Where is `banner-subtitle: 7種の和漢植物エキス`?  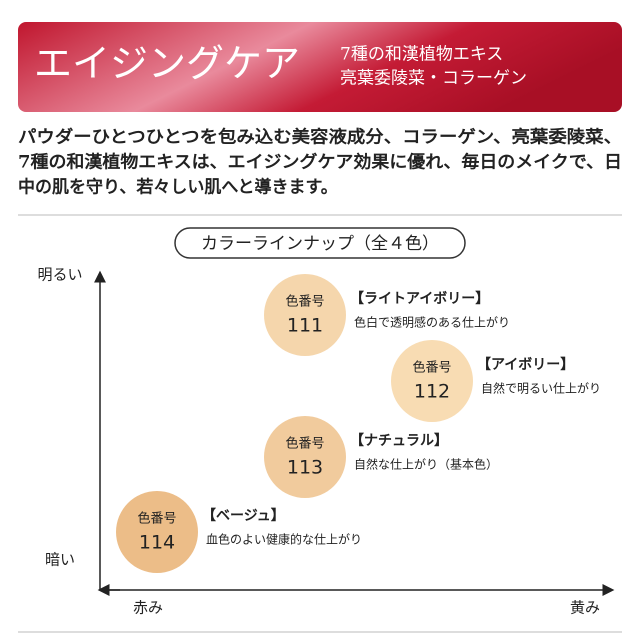 banner-subtitle: 7種の和漢植物エキス is located at coordinates (421, 55).